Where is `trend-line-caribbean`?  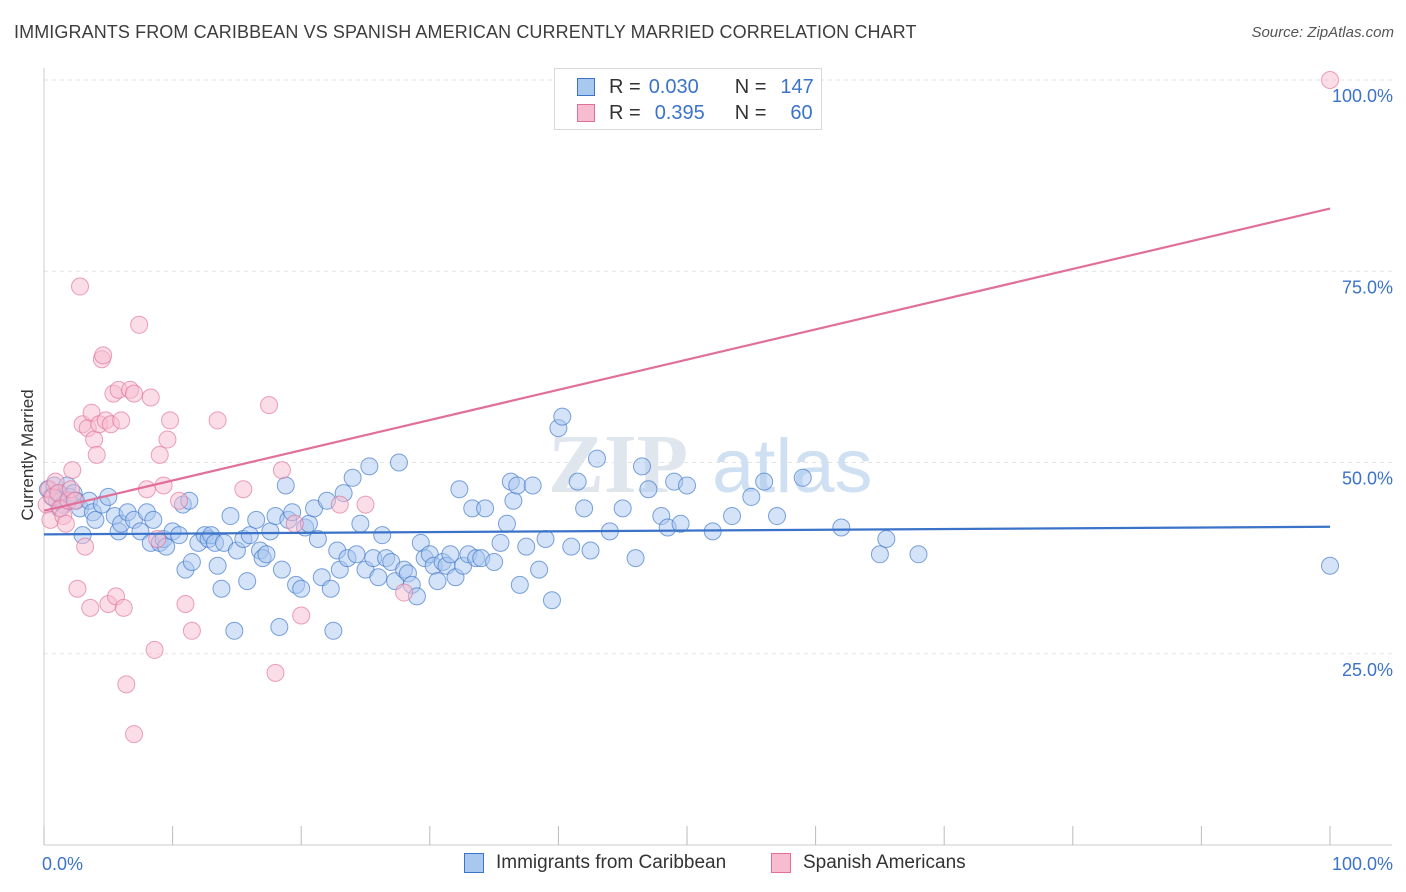 trend-line-caribbean is located at coordinates (687, 530).